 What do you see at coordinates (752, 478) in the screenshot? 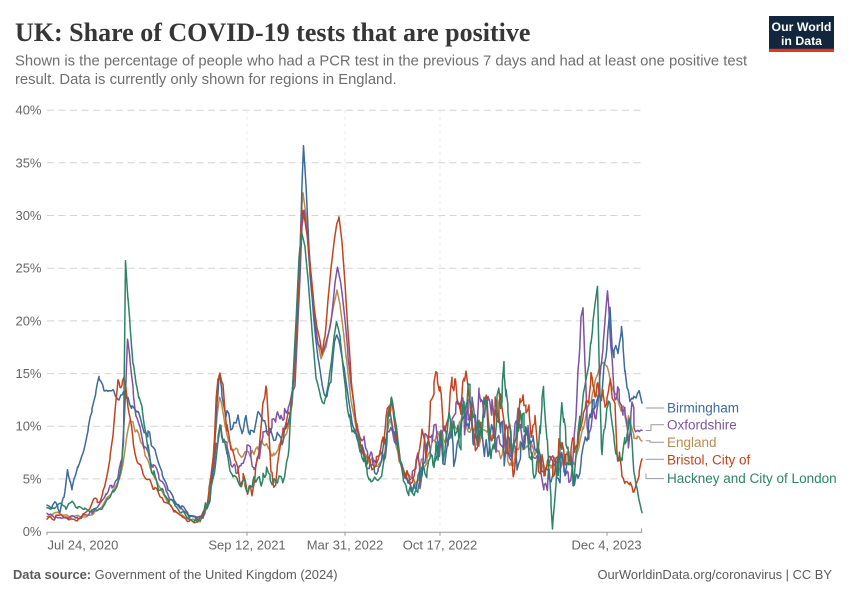
I see `svg-text: Hackney and City of London` at bounding box center [752, 478].